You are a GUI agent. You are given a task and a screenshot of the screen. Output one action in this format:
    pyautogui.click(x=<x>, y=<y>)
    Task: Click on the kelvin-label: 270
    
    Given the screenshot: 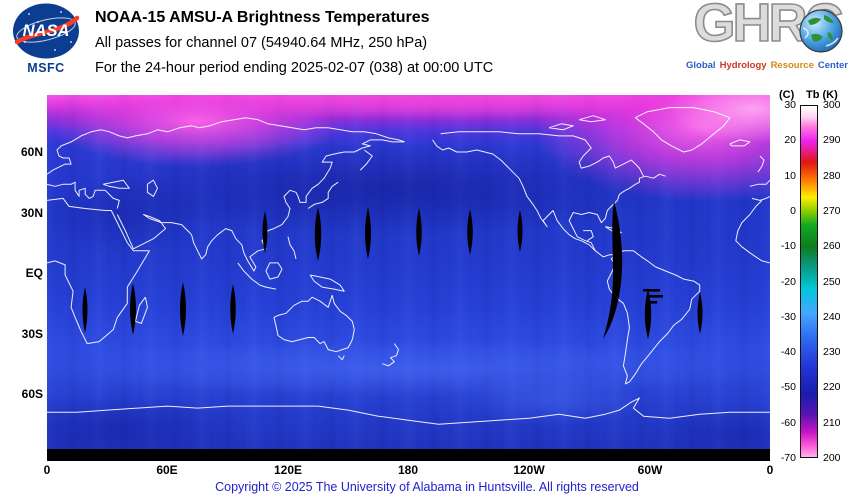 What is the action you would take?
    pyautogui.click(x=832, y=211)
    